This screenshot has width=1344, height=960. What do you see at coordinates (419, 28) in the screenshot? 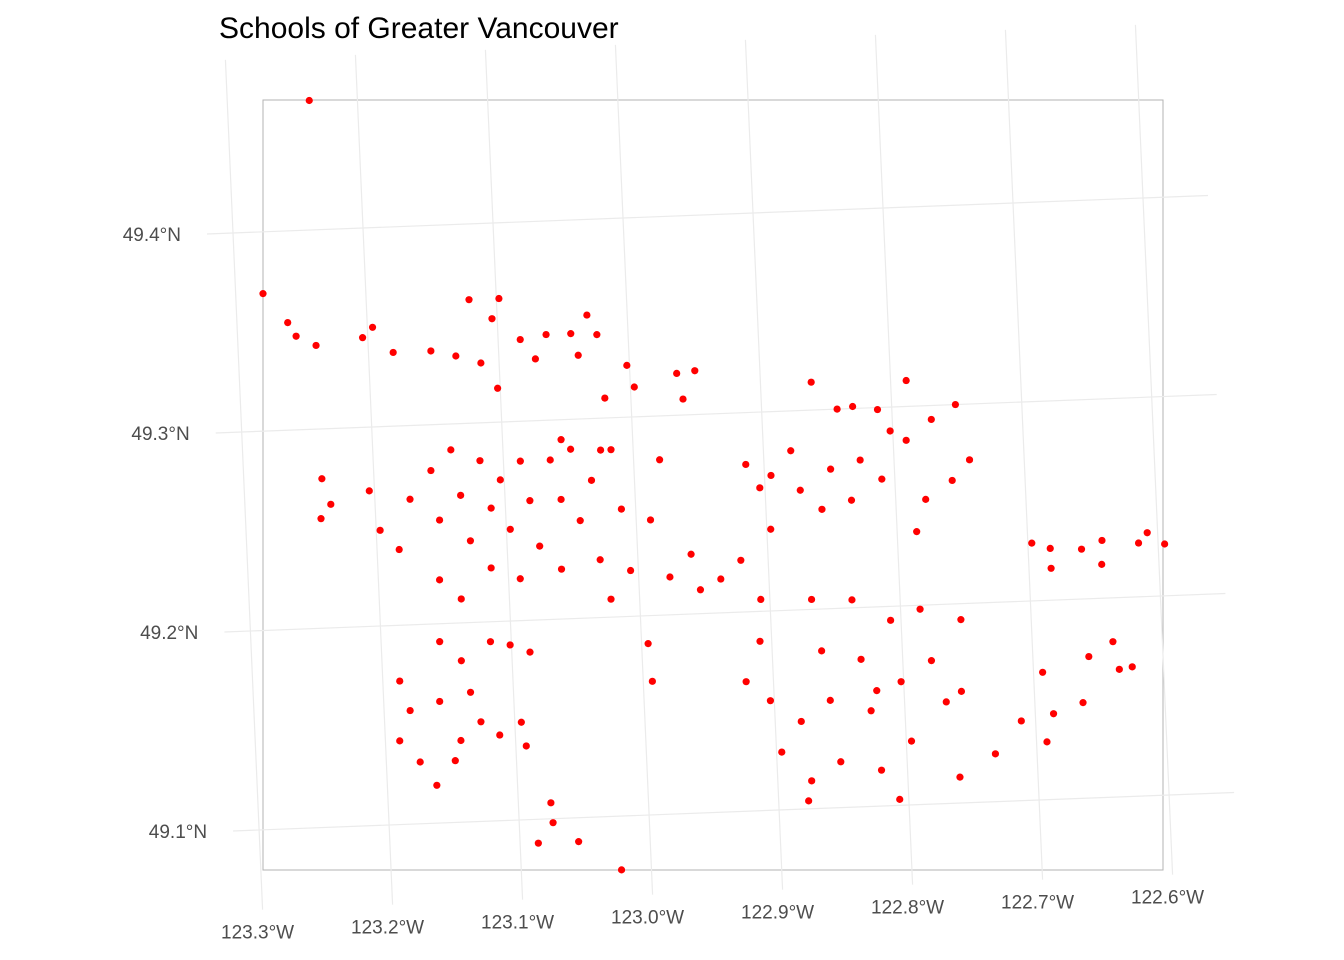
I see `chart-title: Schools of Greater Vancouver` at bounding box center [419, 28].